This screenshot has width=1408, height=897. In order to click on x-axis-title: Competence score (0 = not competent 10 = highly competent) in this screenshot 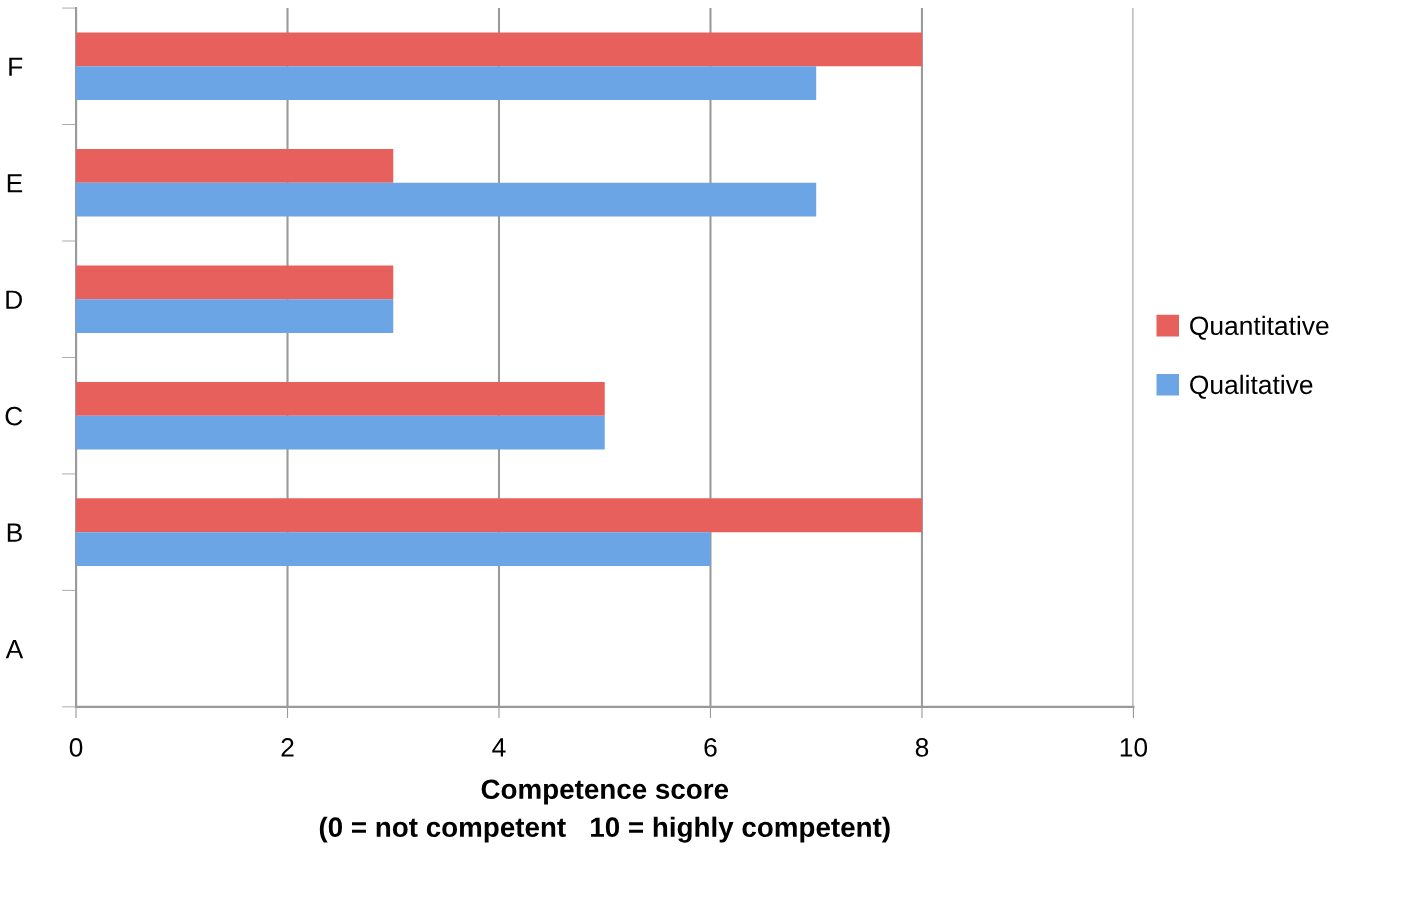, I will do `click(604, 811)`.